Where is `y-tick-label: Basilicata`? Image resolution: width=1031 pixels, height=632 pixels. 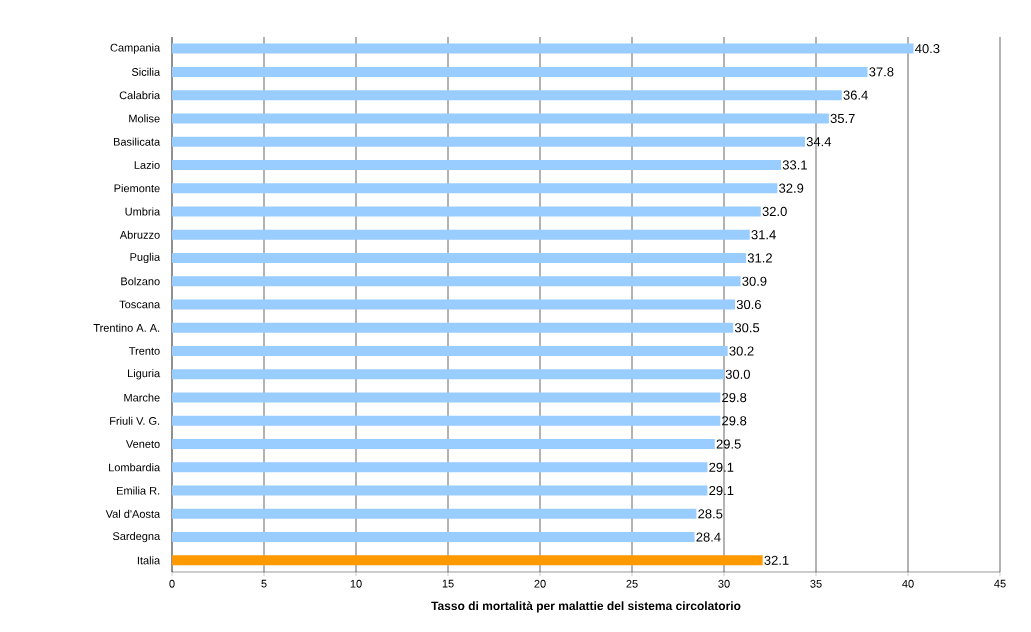
y-tick-label: Basilicata is located at coordinates (137, 141).